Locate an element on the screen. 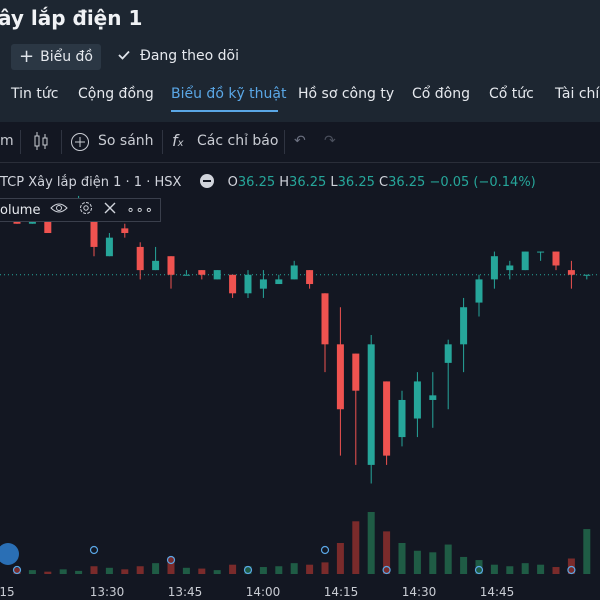  tab-community: Cộng đồng is located at coordinates (116, 94).